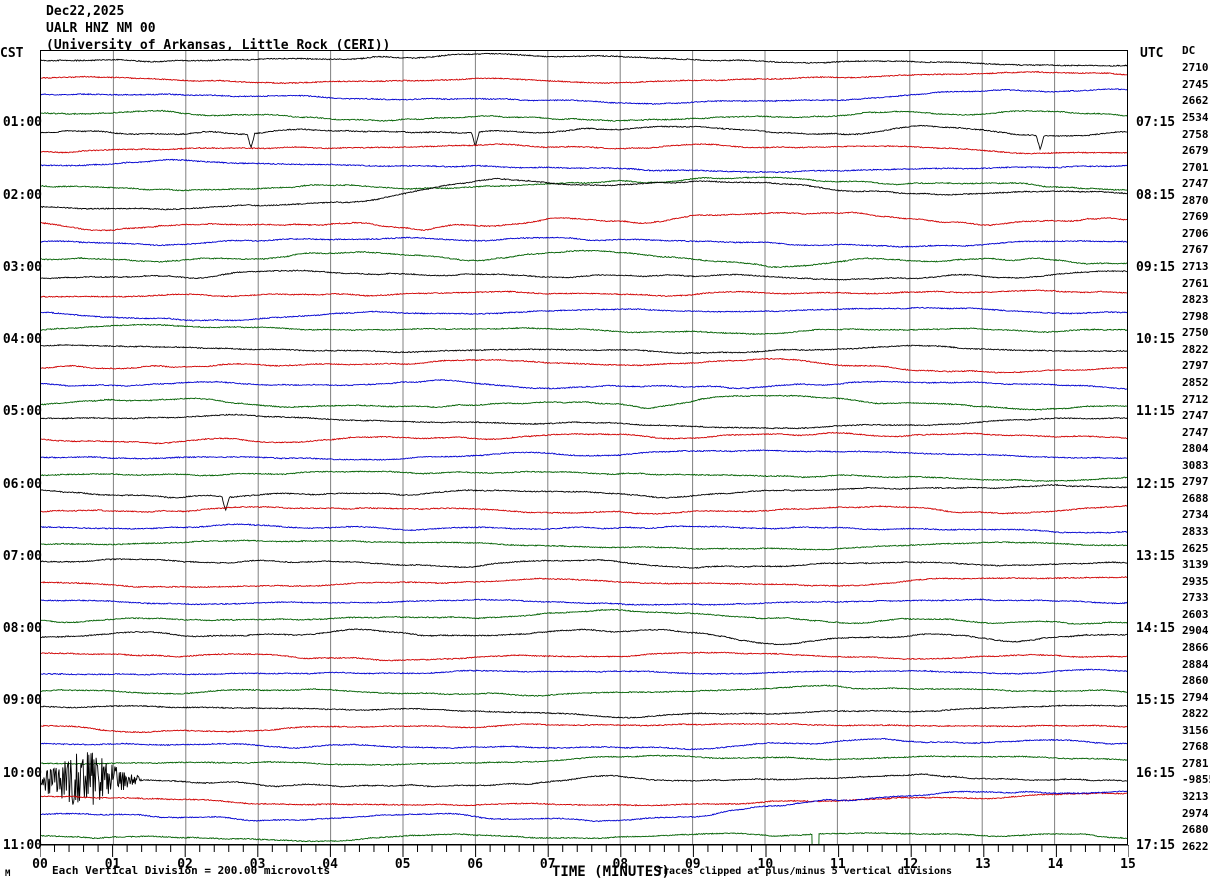  What do you see at coordinates (1195, 813) in the screenshot?
I see `dc-offset-value: 2974` at bounding box center [1195, 813].